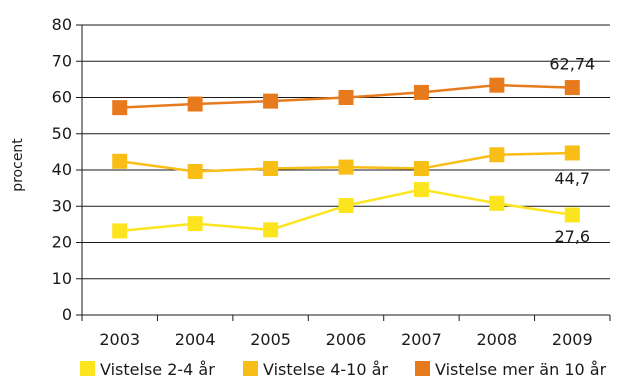 Image resolution: width=627 pixels, height=390 pixels. What do you see at coordinates (62, 97) in the screenshot?
I see `y-tick-label: 60` at bounding box center [62, 97].